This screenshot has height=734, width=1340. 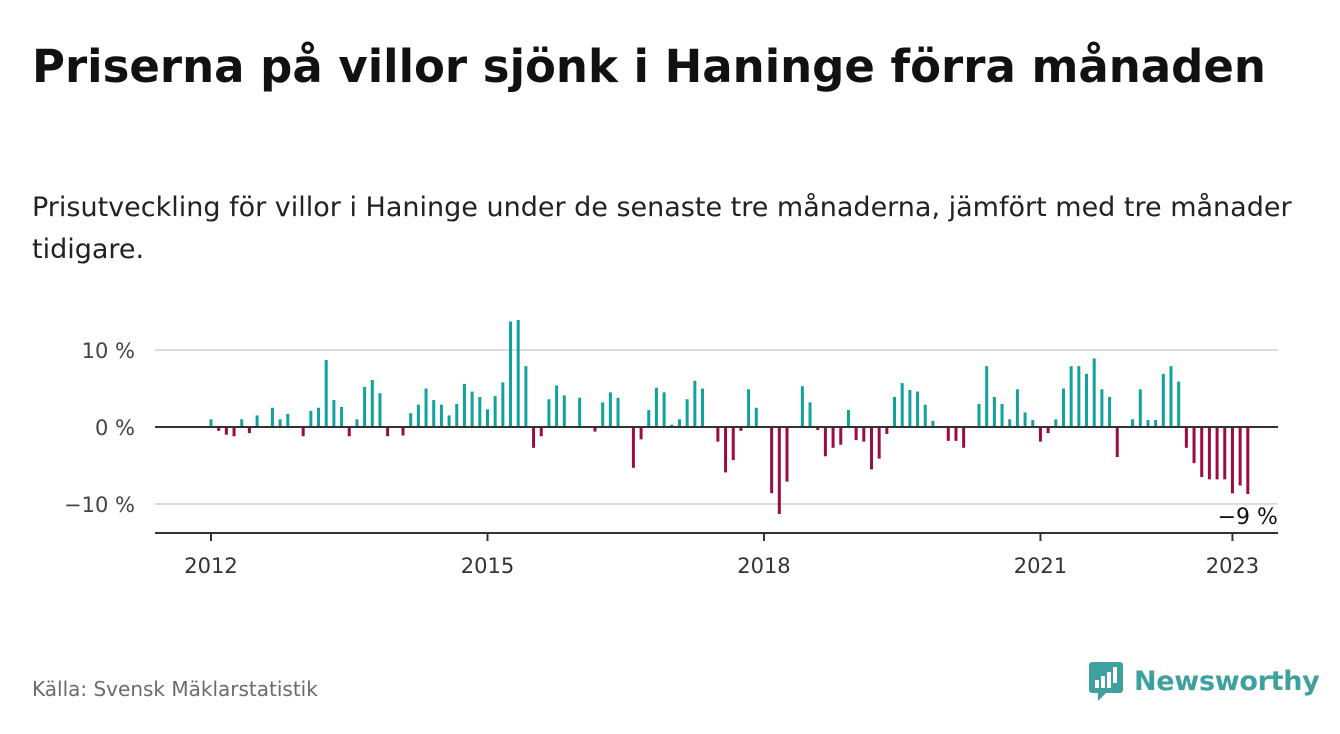 I want to click on last-value-label: −9 %, so click(x=1248, y=517).